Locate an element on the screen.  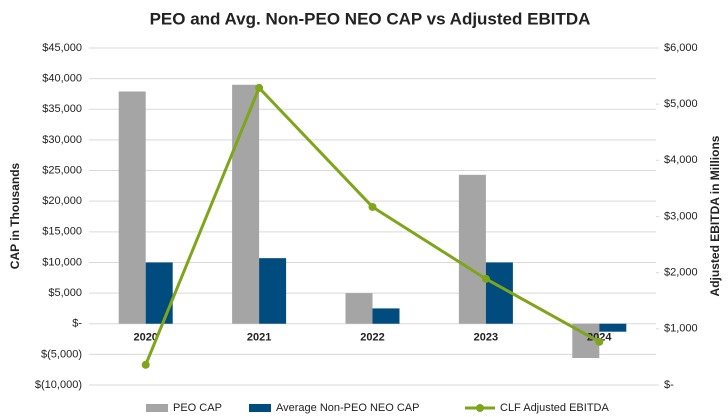
x-tick-label: 2022 is located at coordinates (372, 338).